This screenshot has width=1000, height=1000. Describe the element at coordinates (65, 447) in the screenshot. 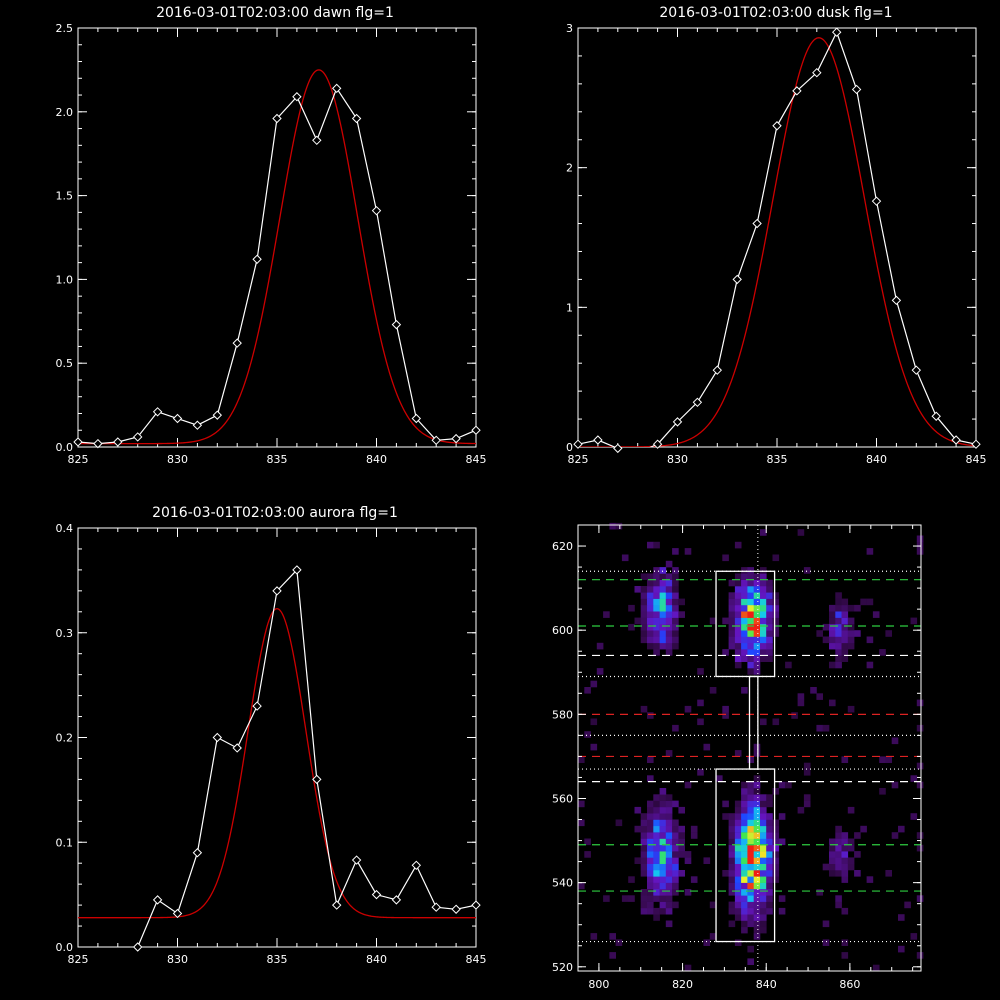

I see `dawn-y-tick-label: 0.0` at that location.